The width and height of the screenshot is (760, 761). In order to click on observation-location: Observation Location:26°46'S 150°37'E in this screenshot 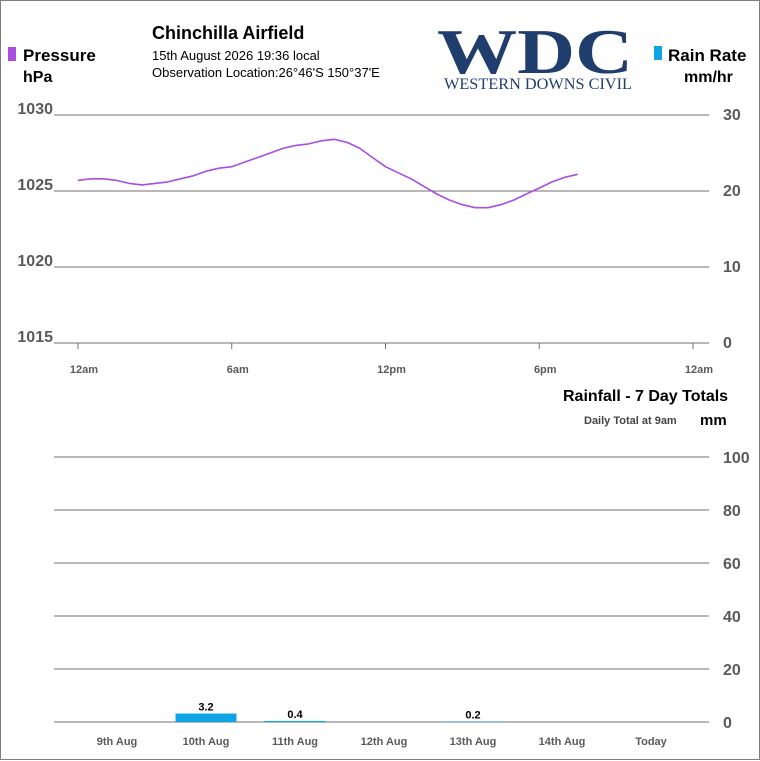, I will do `click(266, 72)`.